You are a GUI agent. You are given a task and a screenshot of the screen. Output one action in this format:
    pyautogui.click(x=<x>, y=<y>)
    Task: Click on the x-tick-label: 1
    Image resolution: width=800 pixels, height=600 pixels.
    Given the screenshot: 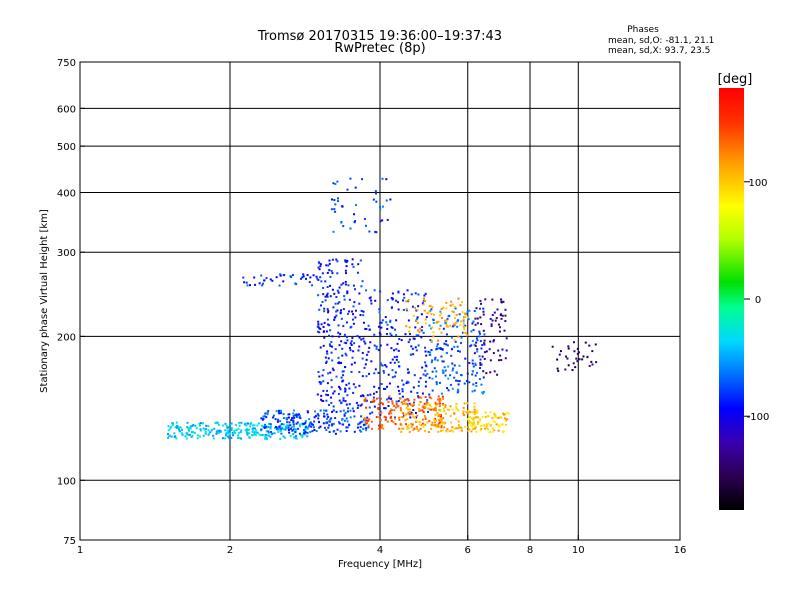 What is the action you would take?
    pyautogui.click(x=80, y=550)
    